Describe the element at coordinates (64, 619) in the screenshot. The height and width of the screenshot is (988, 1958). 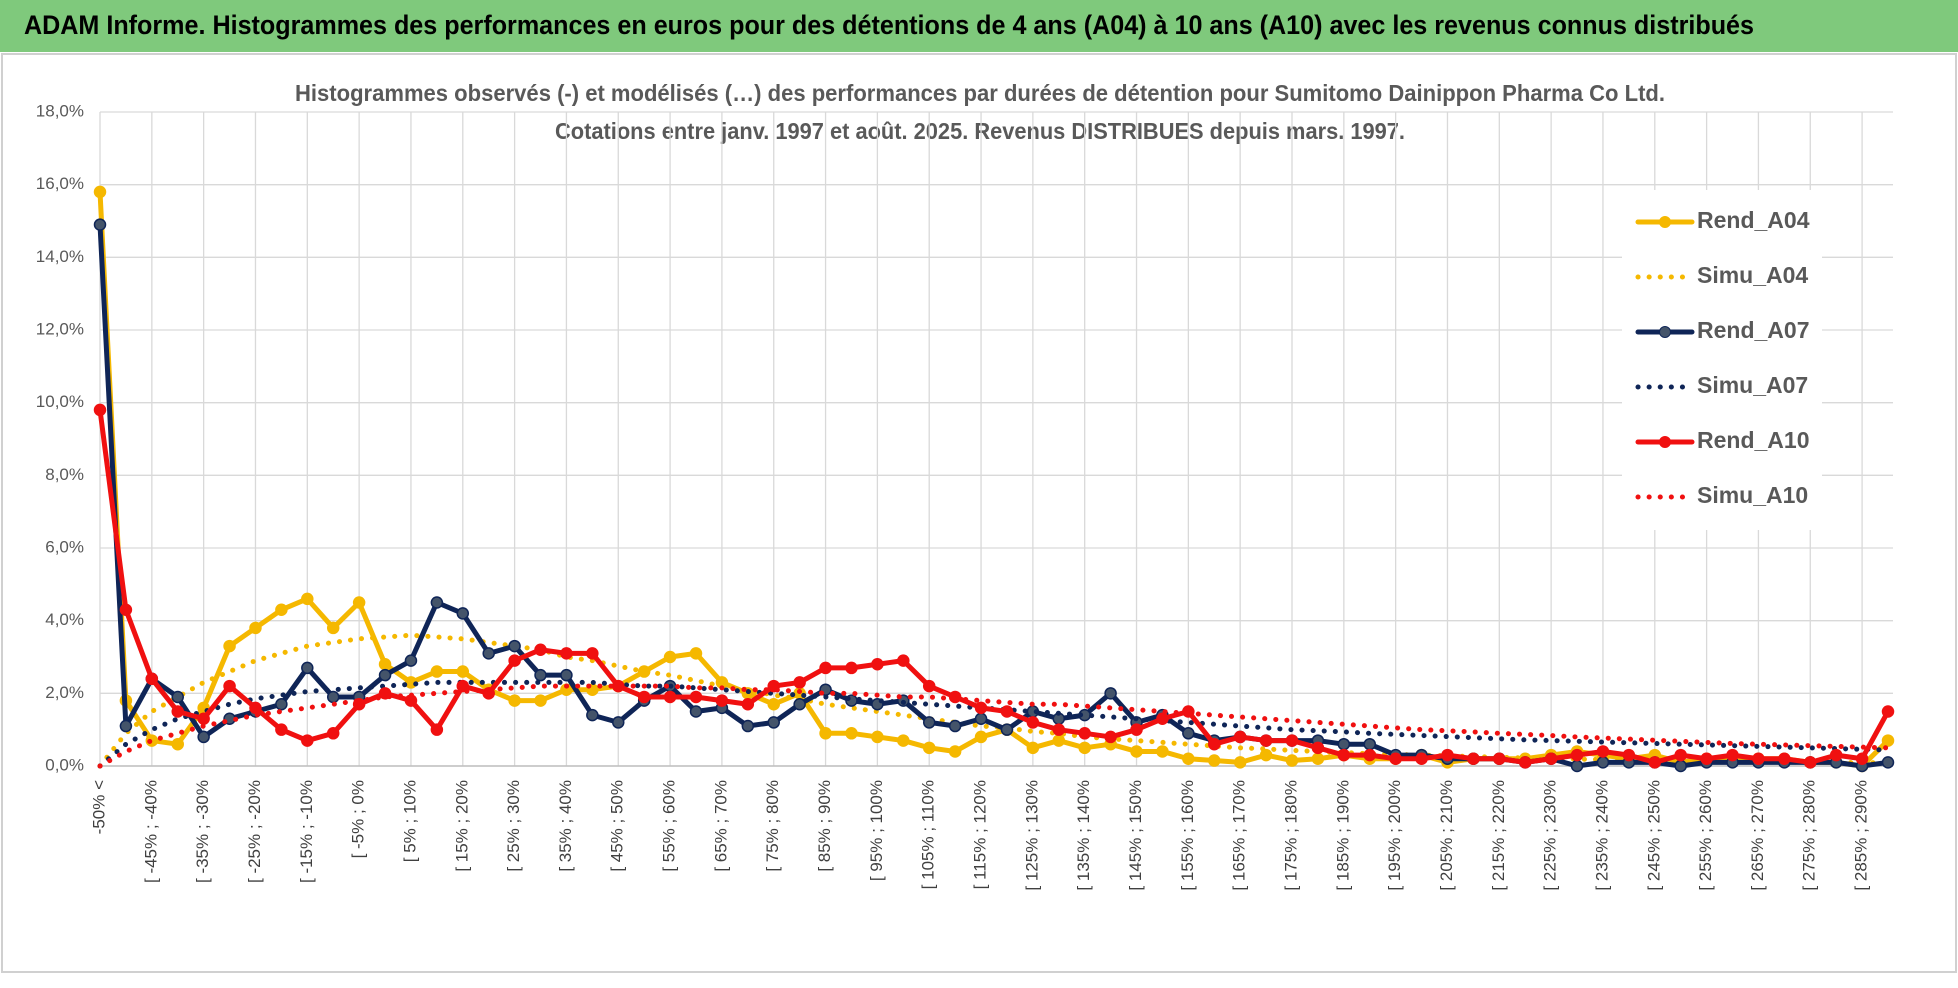
I see `y-tick-label: 4,0%` at that location.